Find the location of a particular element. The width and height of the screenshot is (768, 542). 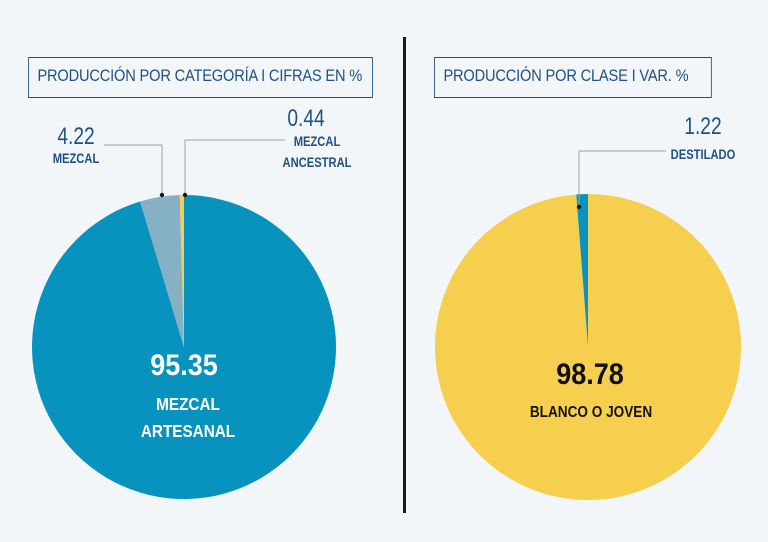

chart-title-class: PRODUCCIÓN POR CLASE I VAR. % is located at coordinates (573, 77).